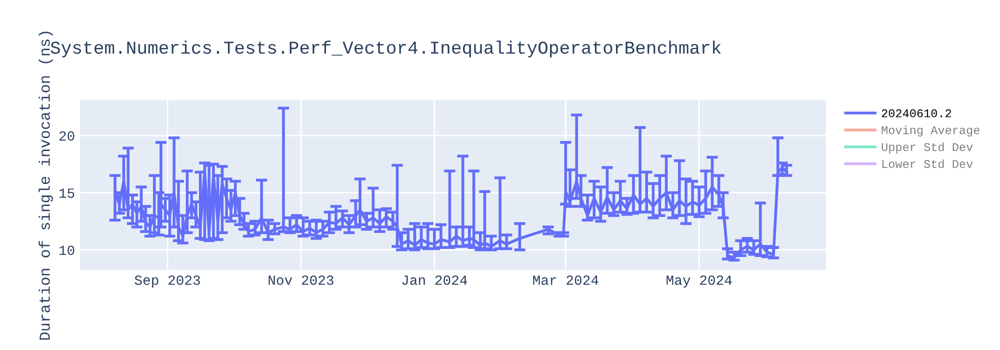  I want to click on y-tick-label: 20, so click(66, 136).